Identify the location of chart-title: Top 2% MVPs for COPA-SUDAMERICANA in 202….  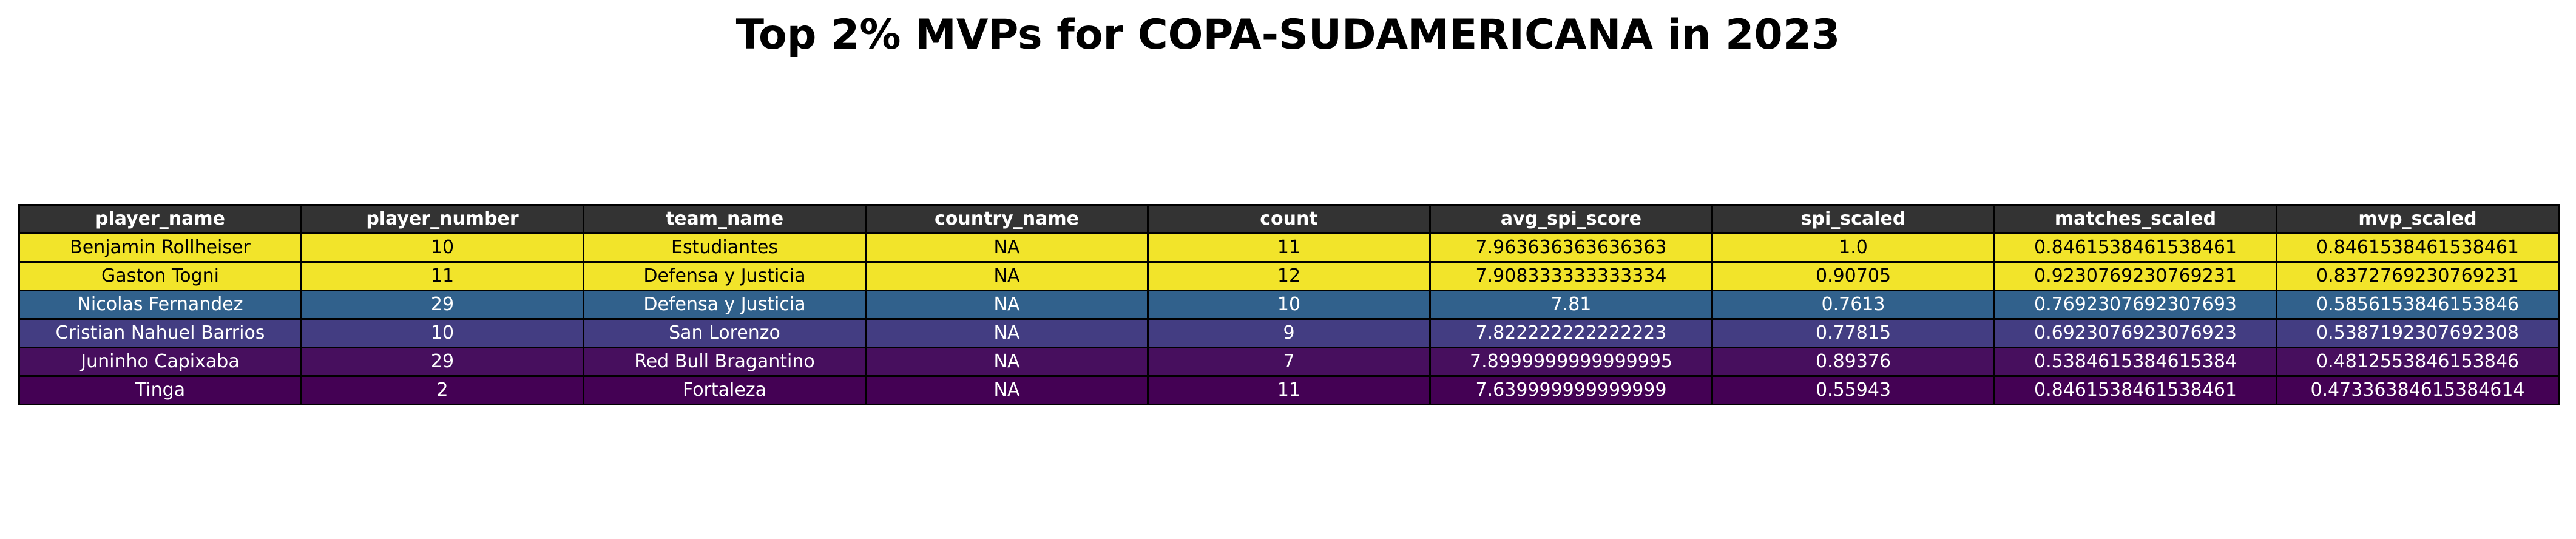
(1288, 35).